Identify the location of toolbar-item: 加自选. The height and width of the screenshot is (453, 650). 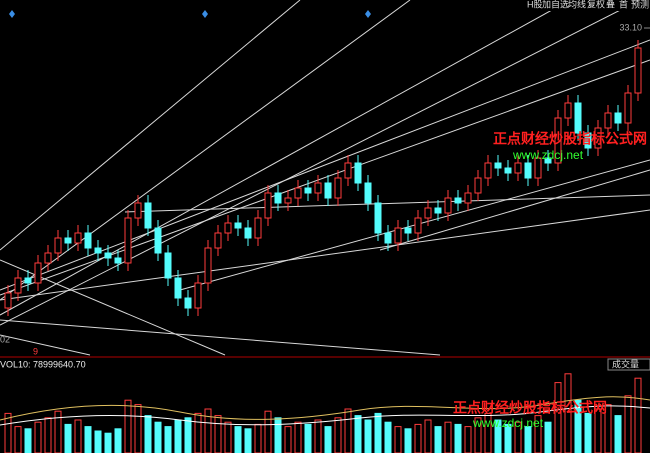
(555, 4).